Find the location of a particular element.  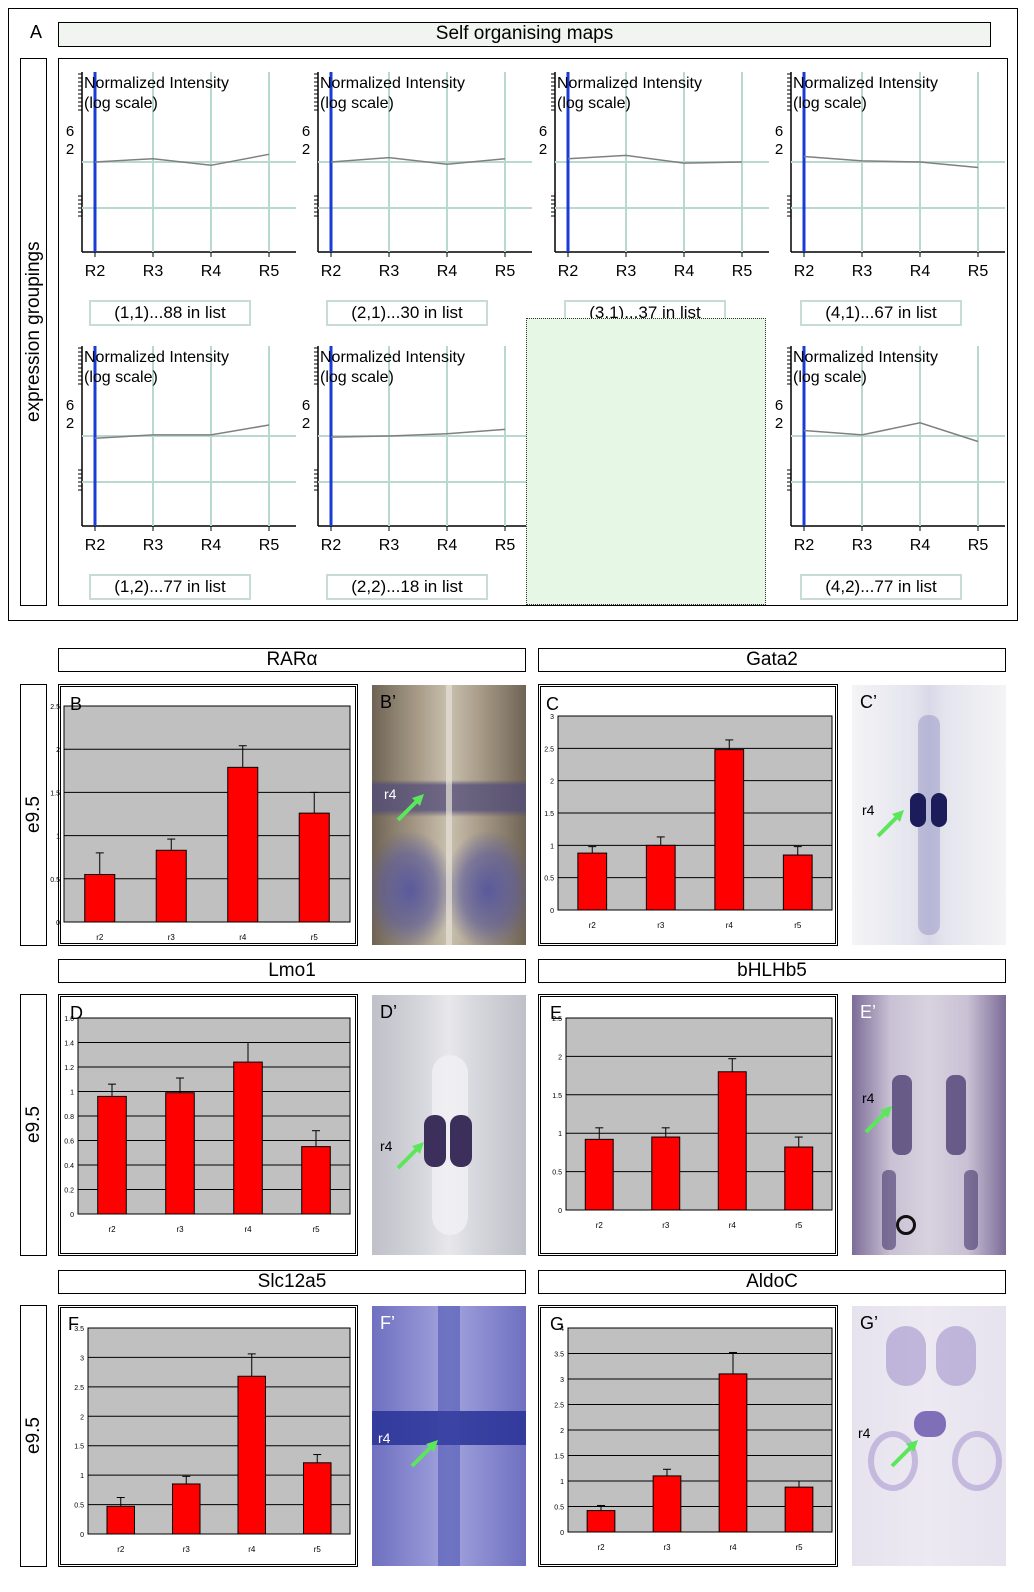

y-tick-label: 0.8 is located at coordinates (69, 1117).